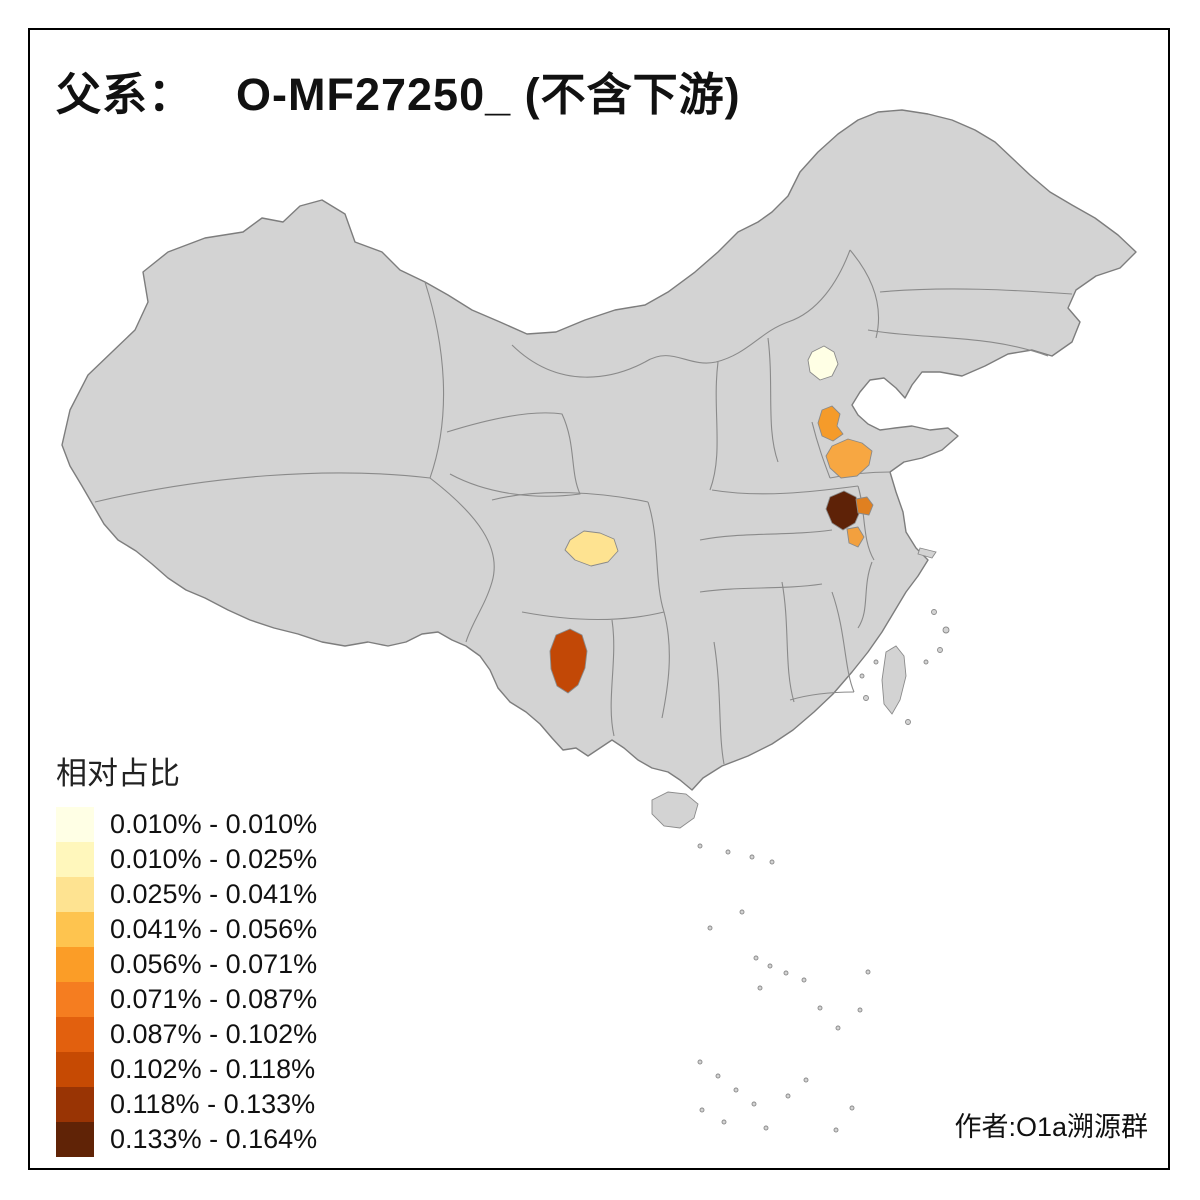 This screenshot has height=1200, width=1200. What do you see at coordinates (214, 1034) in the screenshot?
I see `legend-label: 0.087% - 0.102%` at bounding box center [214, 1034].